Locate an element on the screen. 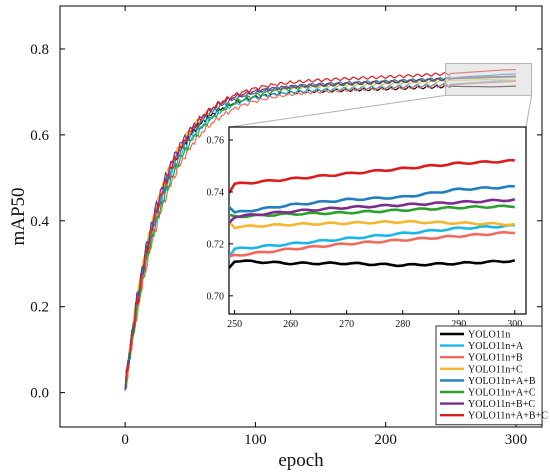  y-tick-label: 0.0 is located at coordinates (39, 394).